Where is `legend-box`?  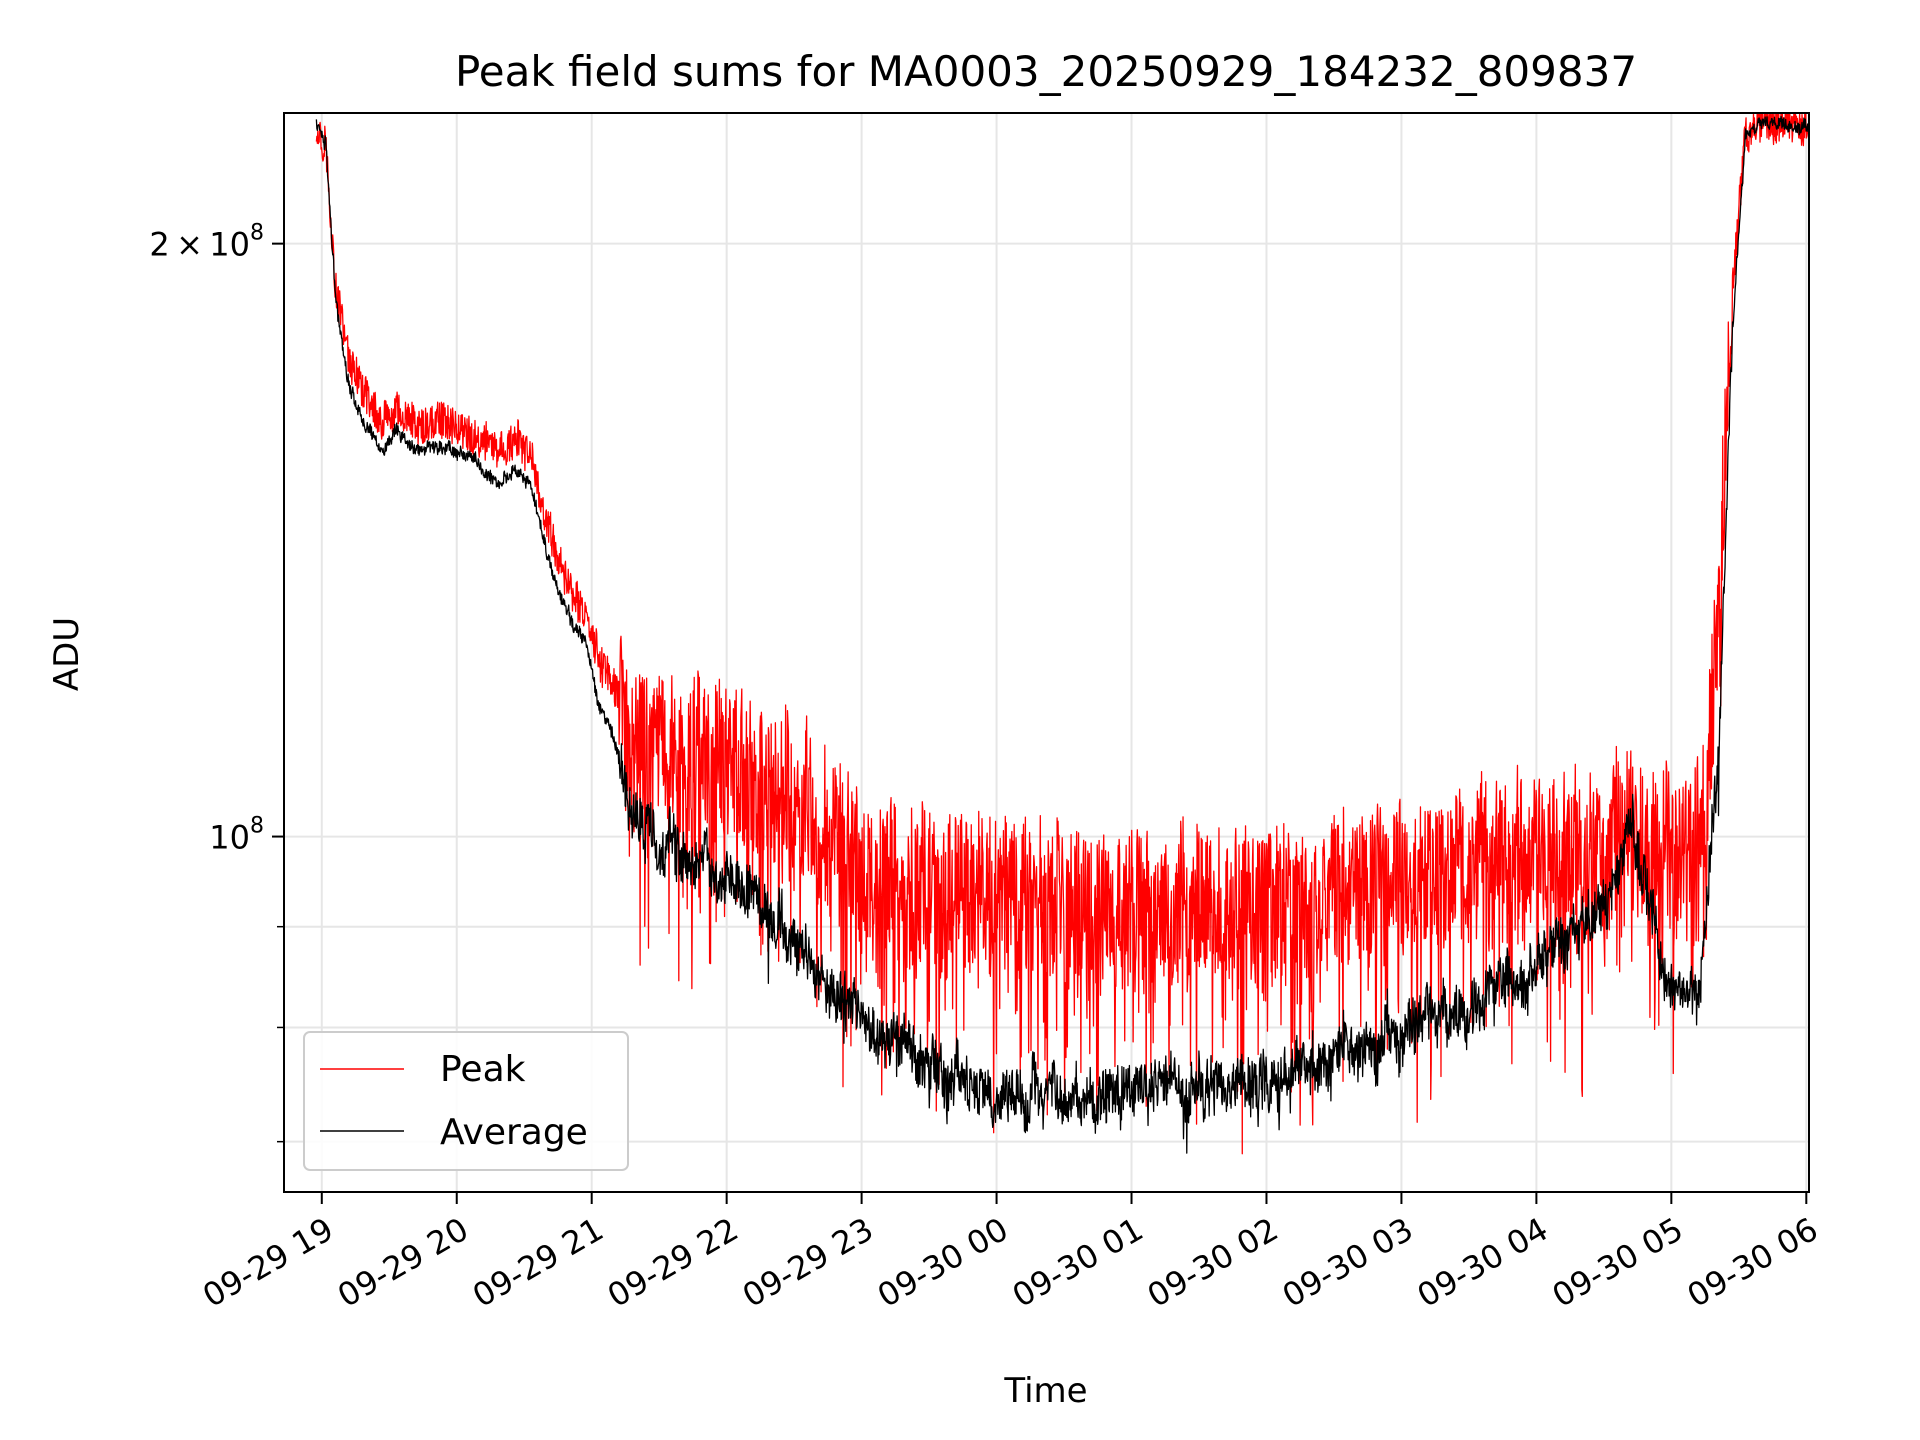 legend-box is located at coordinates (466, 1101).